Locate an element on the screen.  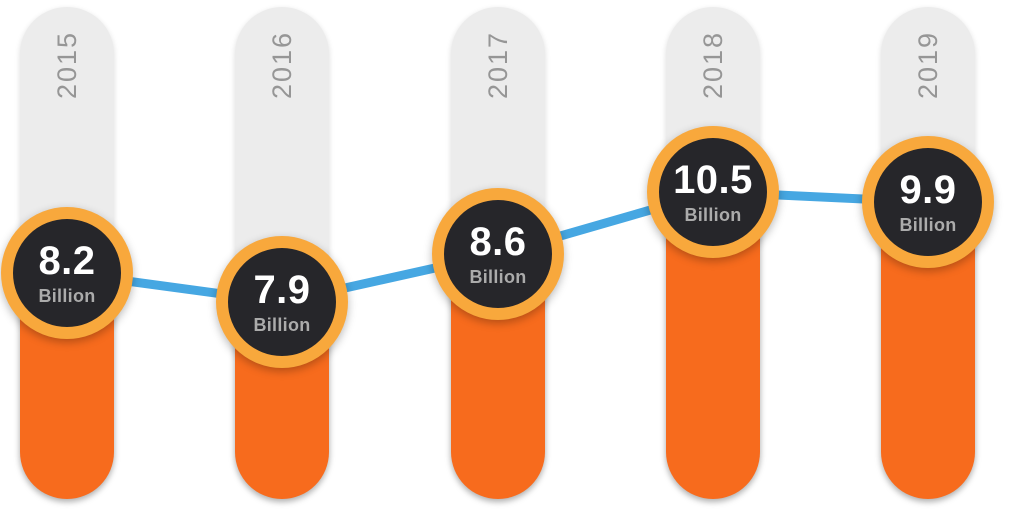
value-number-2018: 10.5 is located at coordinates (713, 180).